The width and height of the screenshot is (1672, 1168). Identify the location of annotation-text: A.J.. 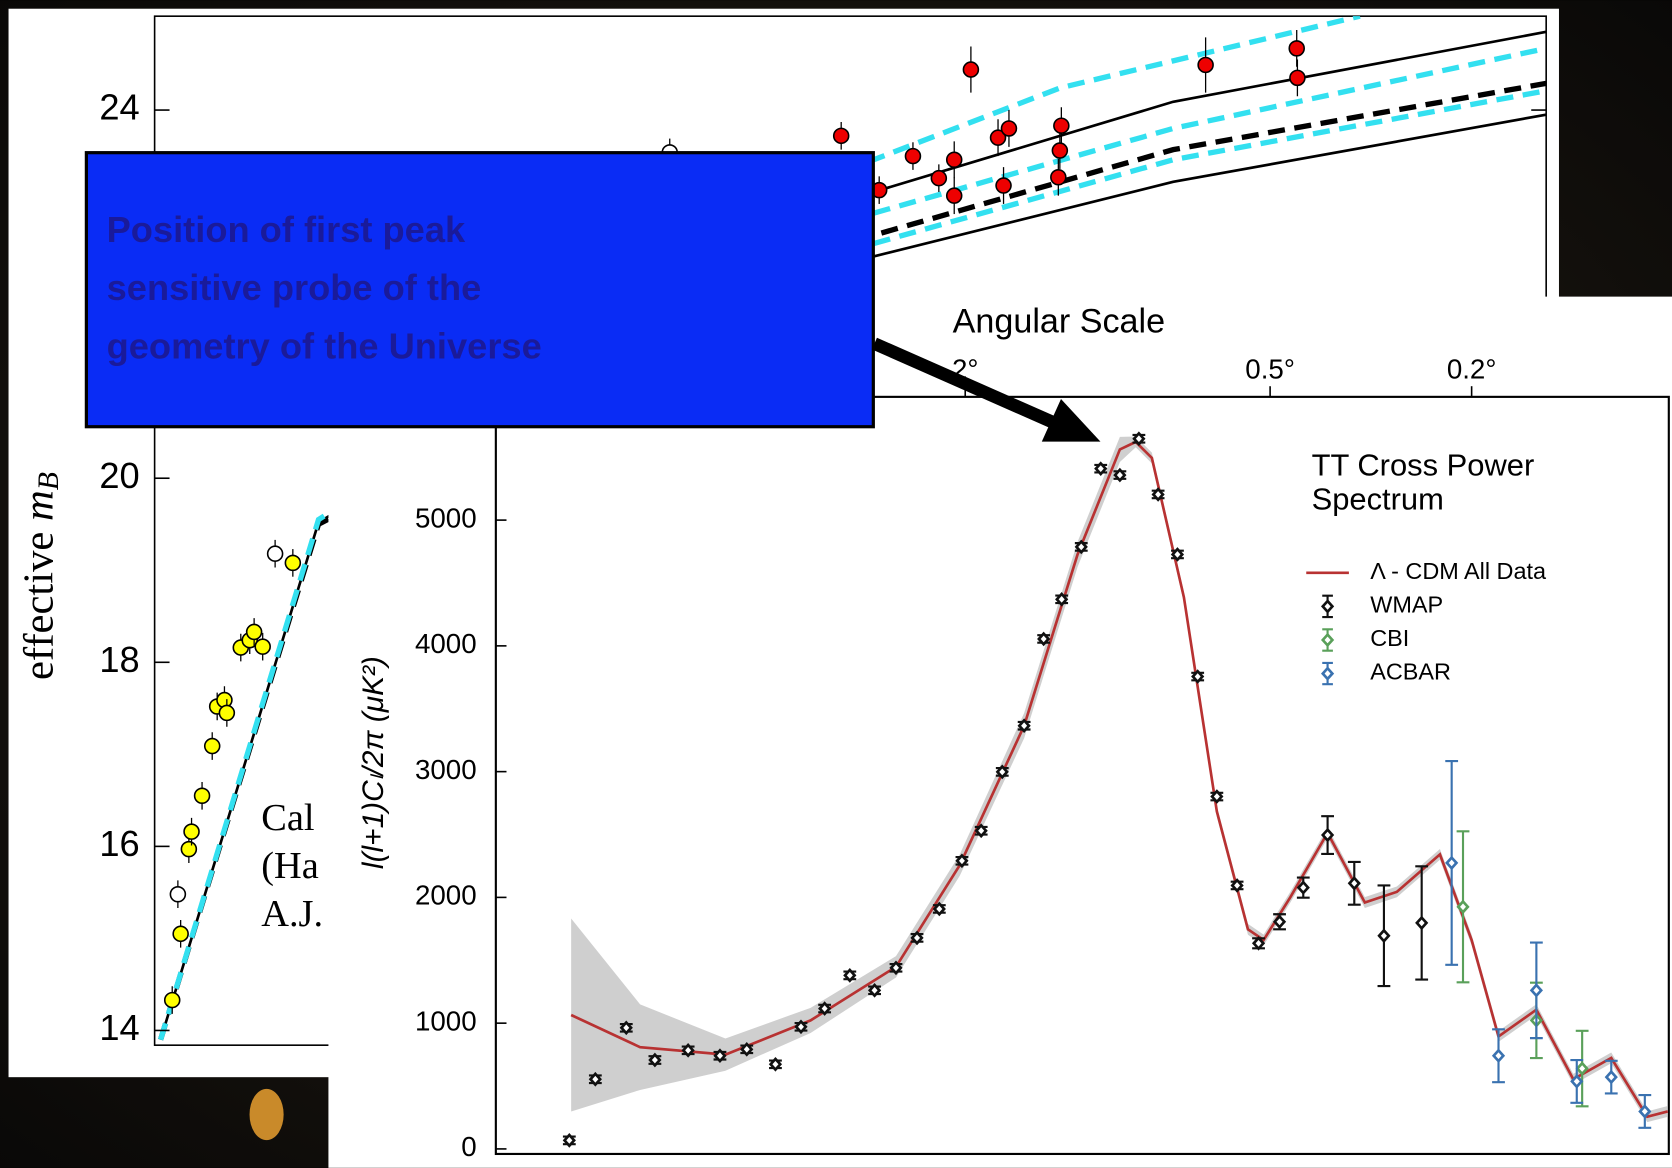
(292, 914).